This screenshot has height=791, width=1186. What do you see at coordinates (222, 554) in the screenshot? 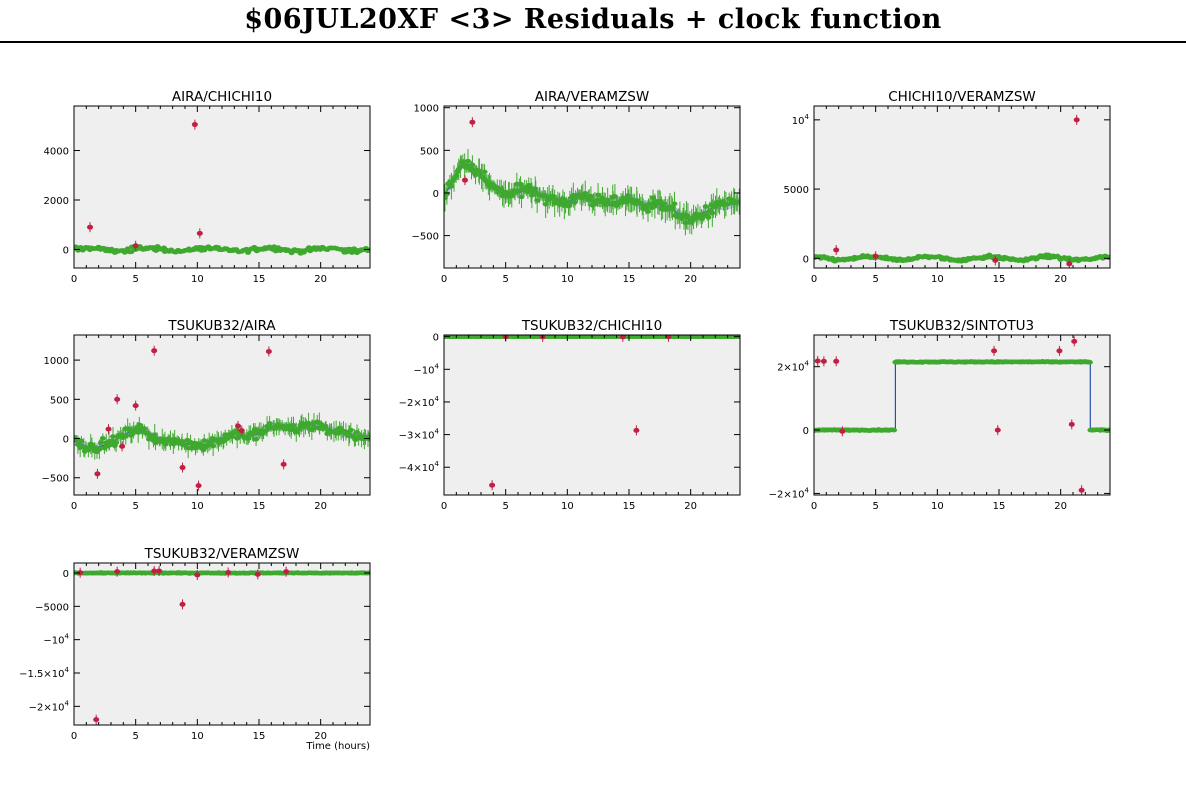
I see `plot-title: TSUKUB32/VERAMZSW` at bounding box center [222, 554].